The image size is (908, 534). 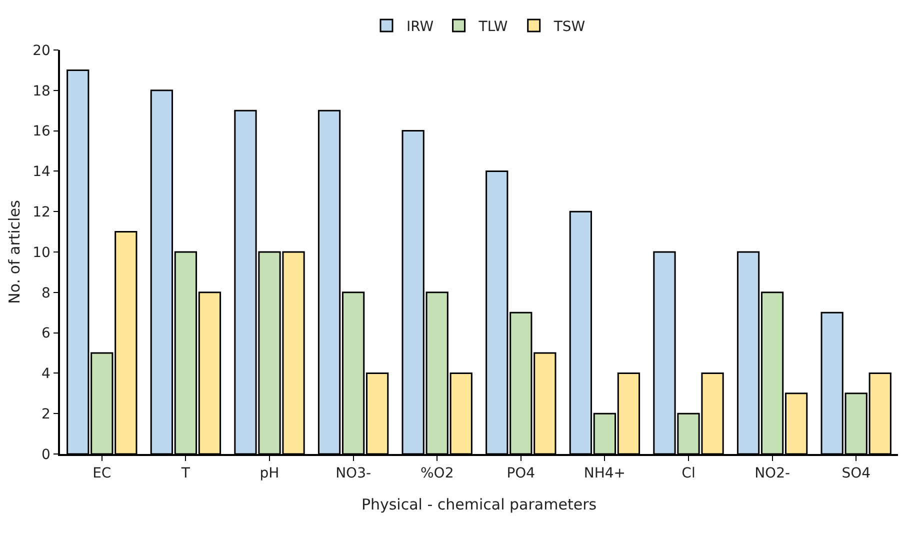 What do you see at coordinates (493, 26) in the screenshot?
I see `legend-label: TLW` at bounding box center [493, 26].